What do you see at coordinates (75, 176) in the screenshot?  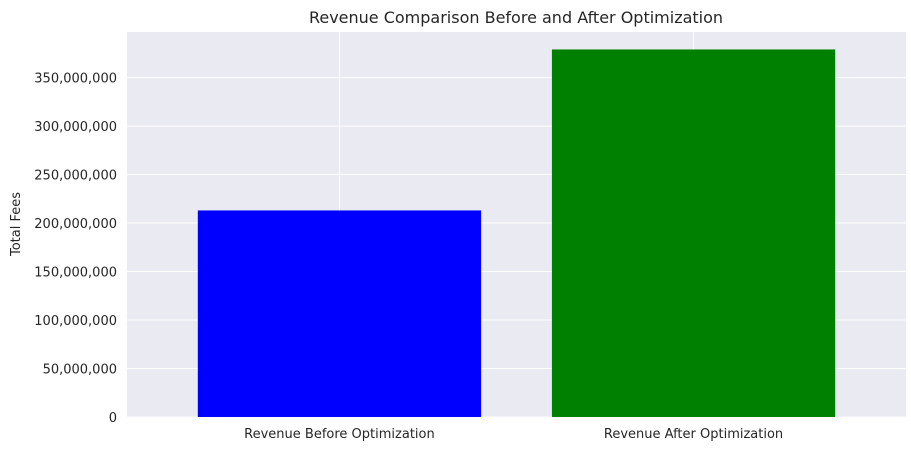 I see `y-tick-label: 250,000,000` at bounding box center [75, 176].